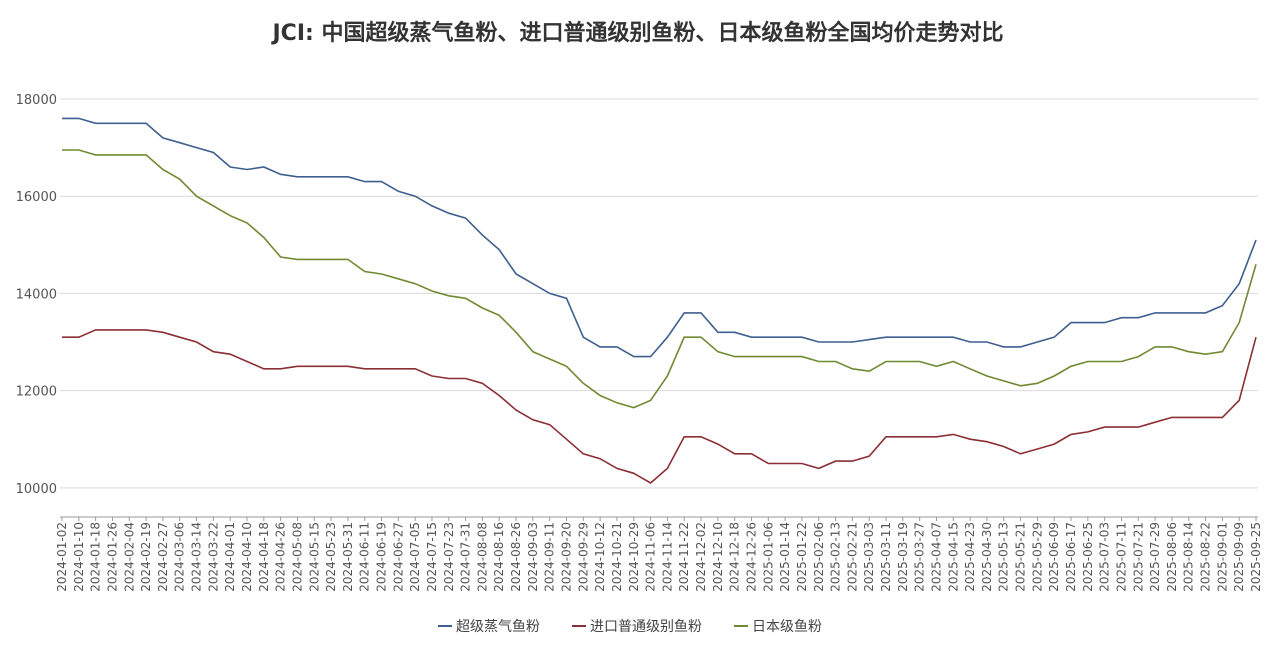 Image resolution: width=1276 pixels, height=651 pixels. What do you see at coordinates (1054, 557) in the screenshot?
I see `x-tick-label: 2025-06-09` at bounding box center [1054, 557].